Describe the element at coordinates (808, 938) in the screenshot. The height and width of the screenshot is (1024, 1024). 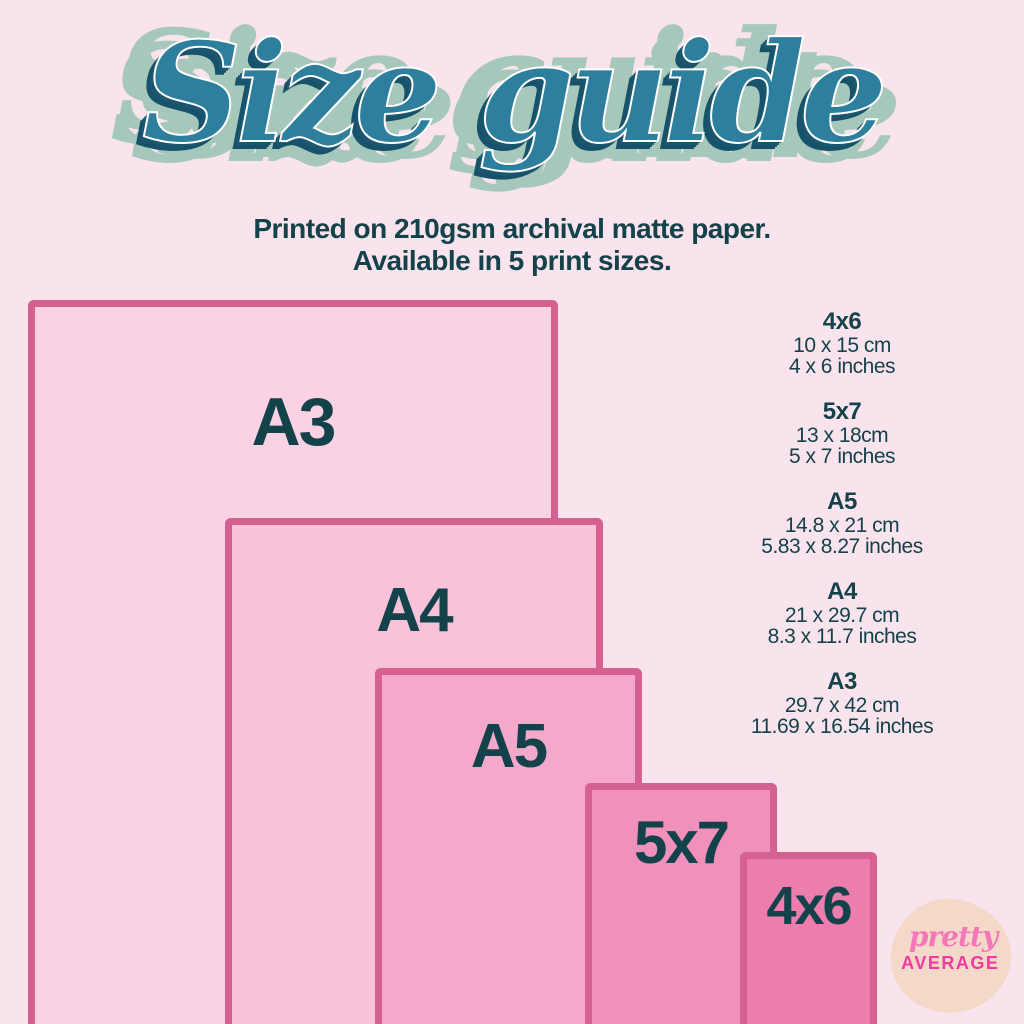
I see `print-rect-4x6: 4x6` at that location.